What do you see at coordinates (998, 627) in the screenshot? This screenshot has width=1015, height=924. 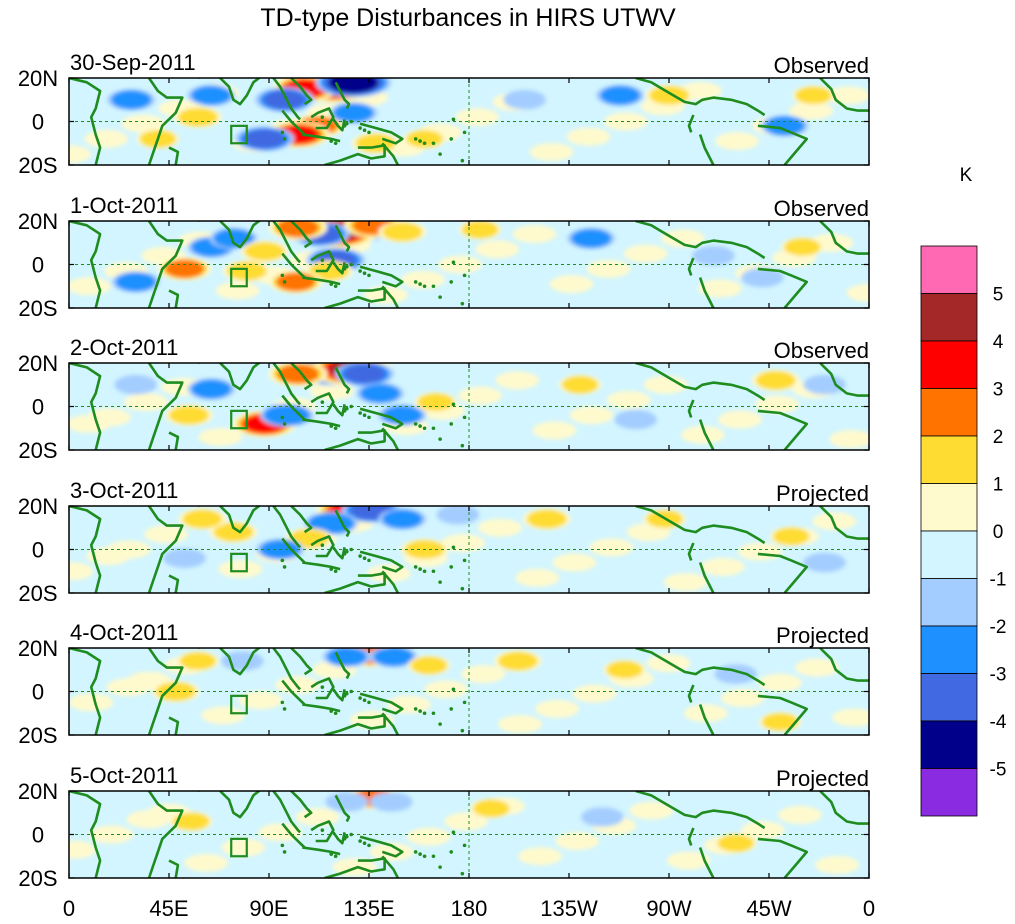 I see `colorbar-level-label: -2` at bounding box center [998, 627].